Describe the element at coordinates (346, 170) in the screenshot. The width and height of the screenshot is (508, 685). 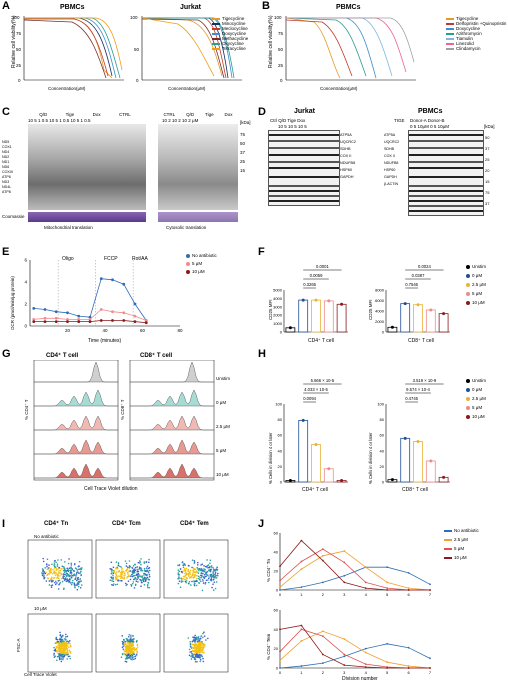
I see `protein-label: HSP60` at that location.